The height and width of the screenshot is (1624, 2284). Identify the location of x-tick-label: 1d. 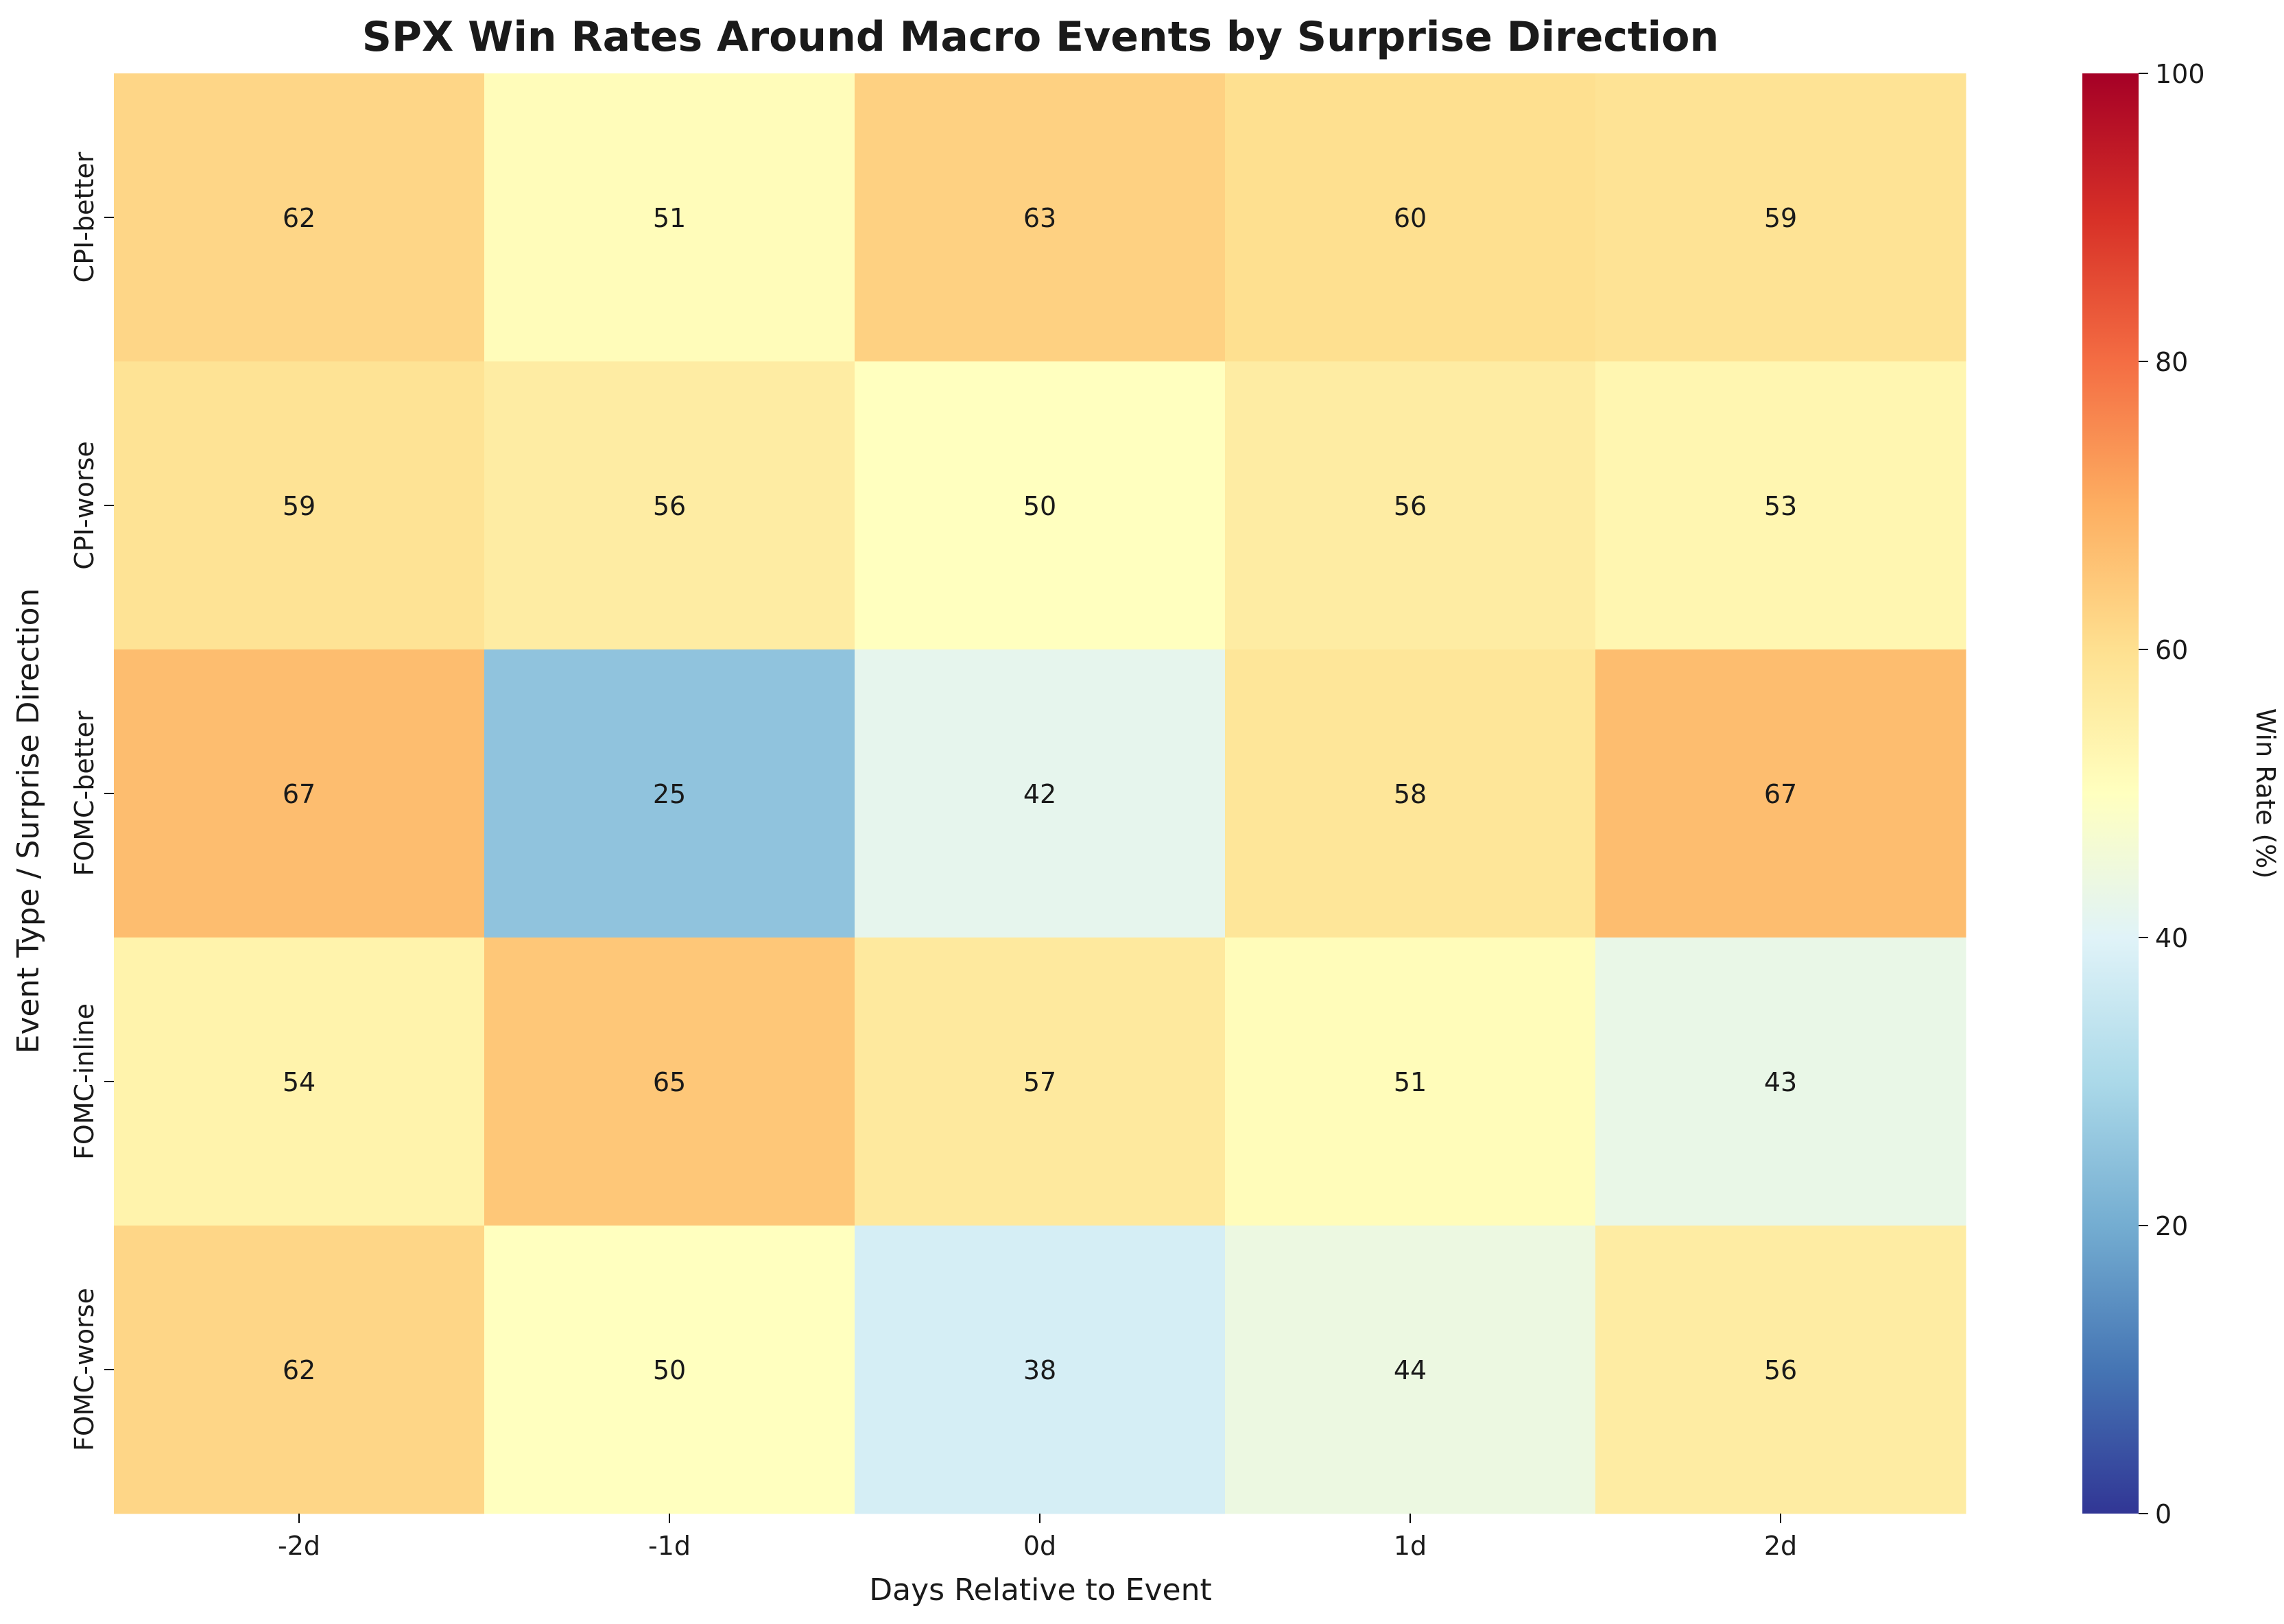
(1410, 1546).